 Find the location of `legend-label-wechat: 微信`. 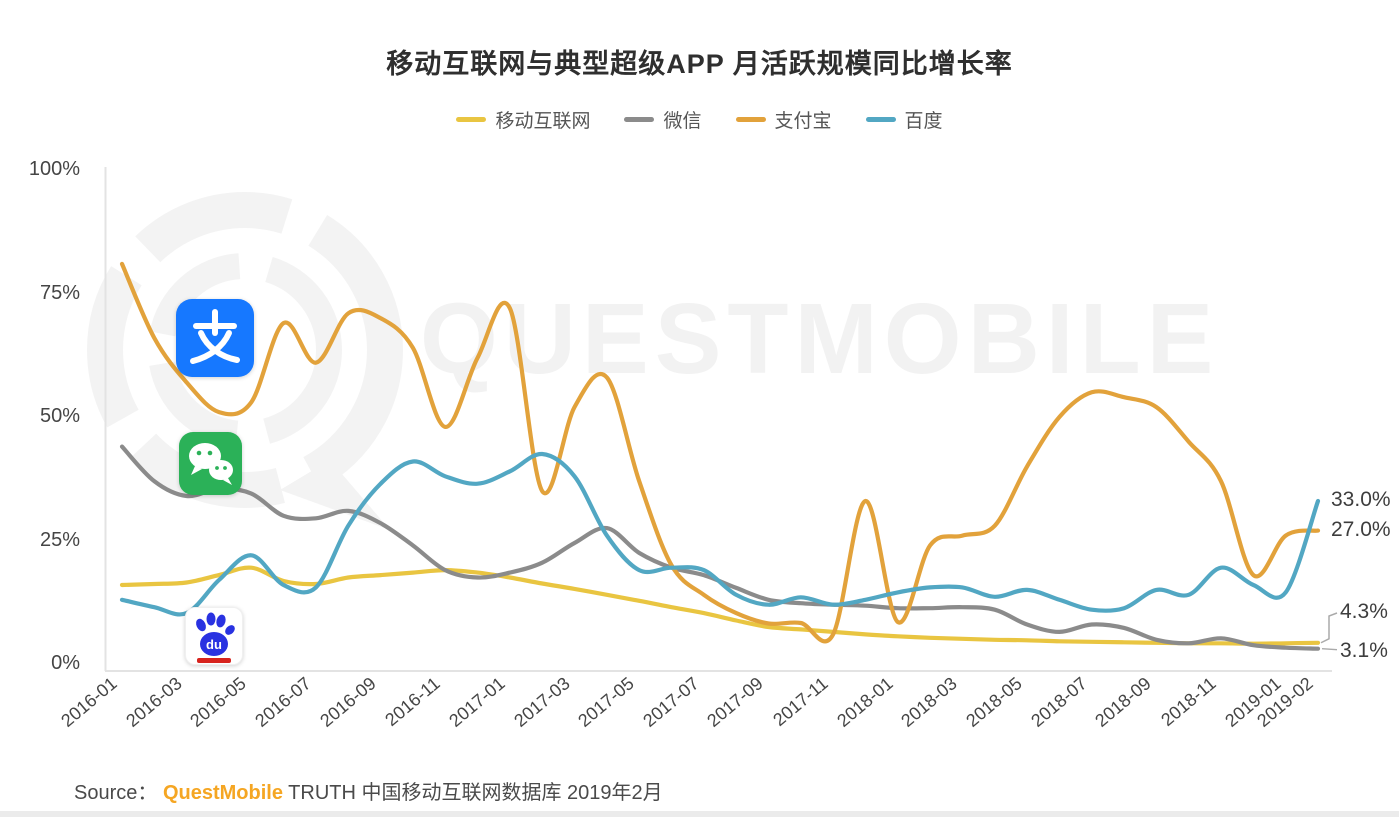

legend-label-wechat: 微信 is located at coordinates (682, 121).